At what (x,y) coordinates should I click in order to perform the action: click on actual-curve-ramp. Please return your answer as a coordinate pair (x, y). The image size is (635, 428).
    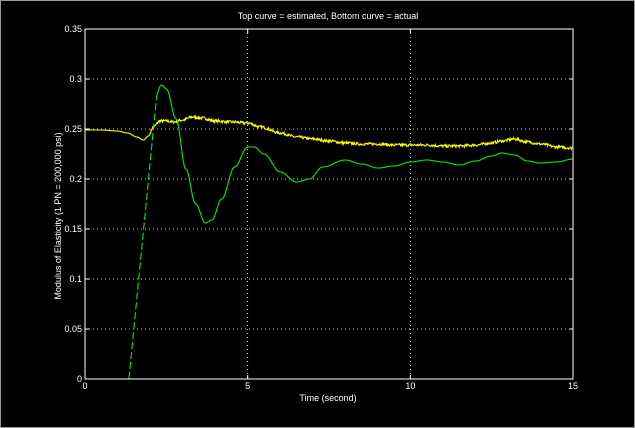
    Looking at the image, I should click on (143, 238).